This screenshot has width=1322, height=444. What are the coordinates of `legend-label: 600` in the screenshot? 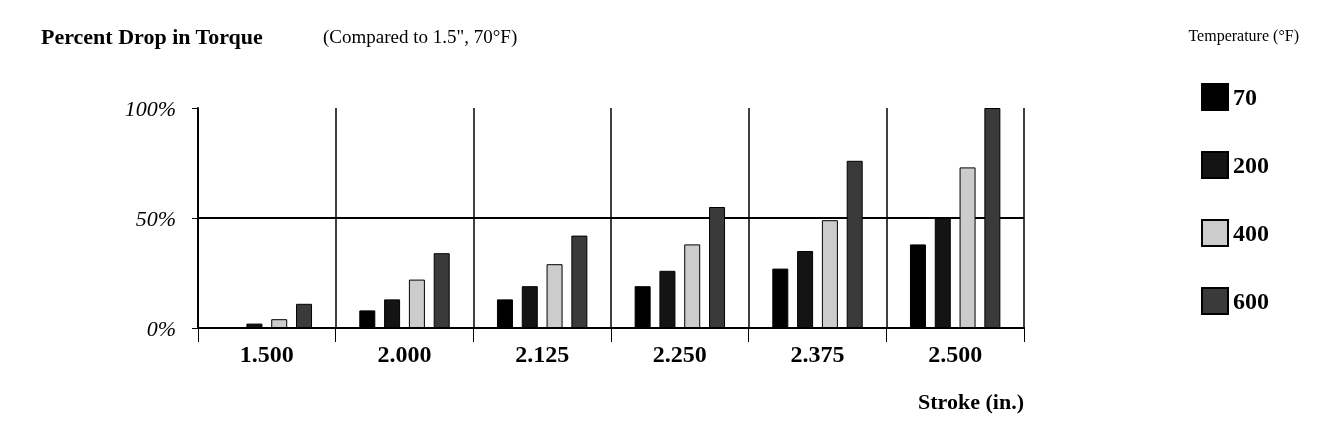 It's located at (1251, 301).